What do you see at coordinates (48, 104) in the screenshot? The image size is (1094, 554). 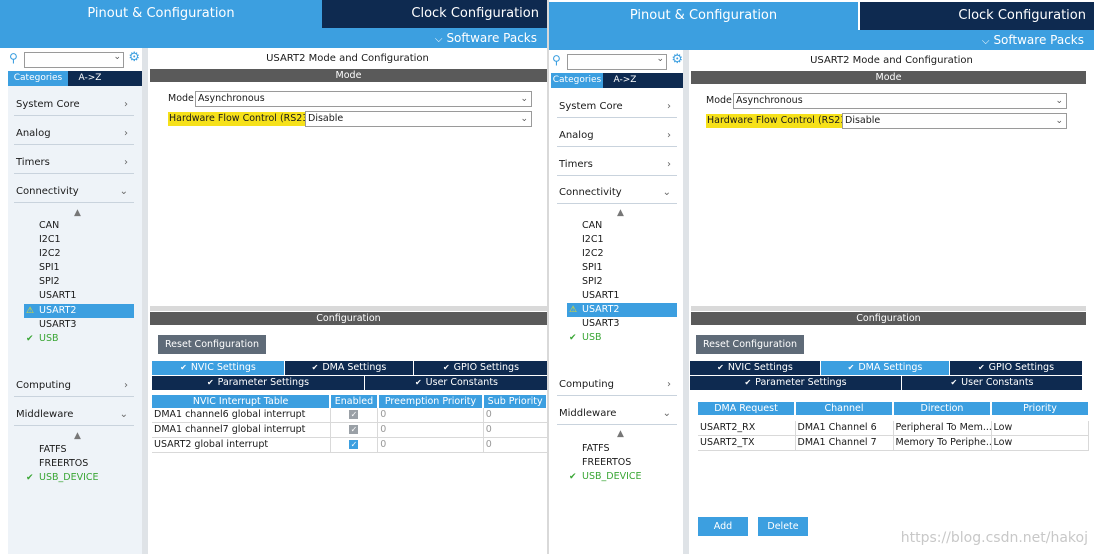 I see `category-label: System Core` at bounding box center [48, 104].